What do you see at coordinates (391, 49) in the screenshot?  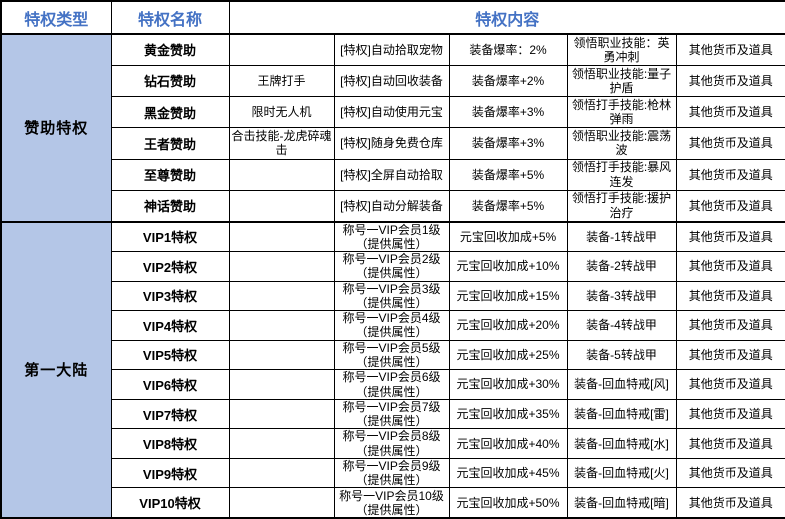 I see `content-cell: [特权]自动拾取宠物` at bounding box center [391, 49].